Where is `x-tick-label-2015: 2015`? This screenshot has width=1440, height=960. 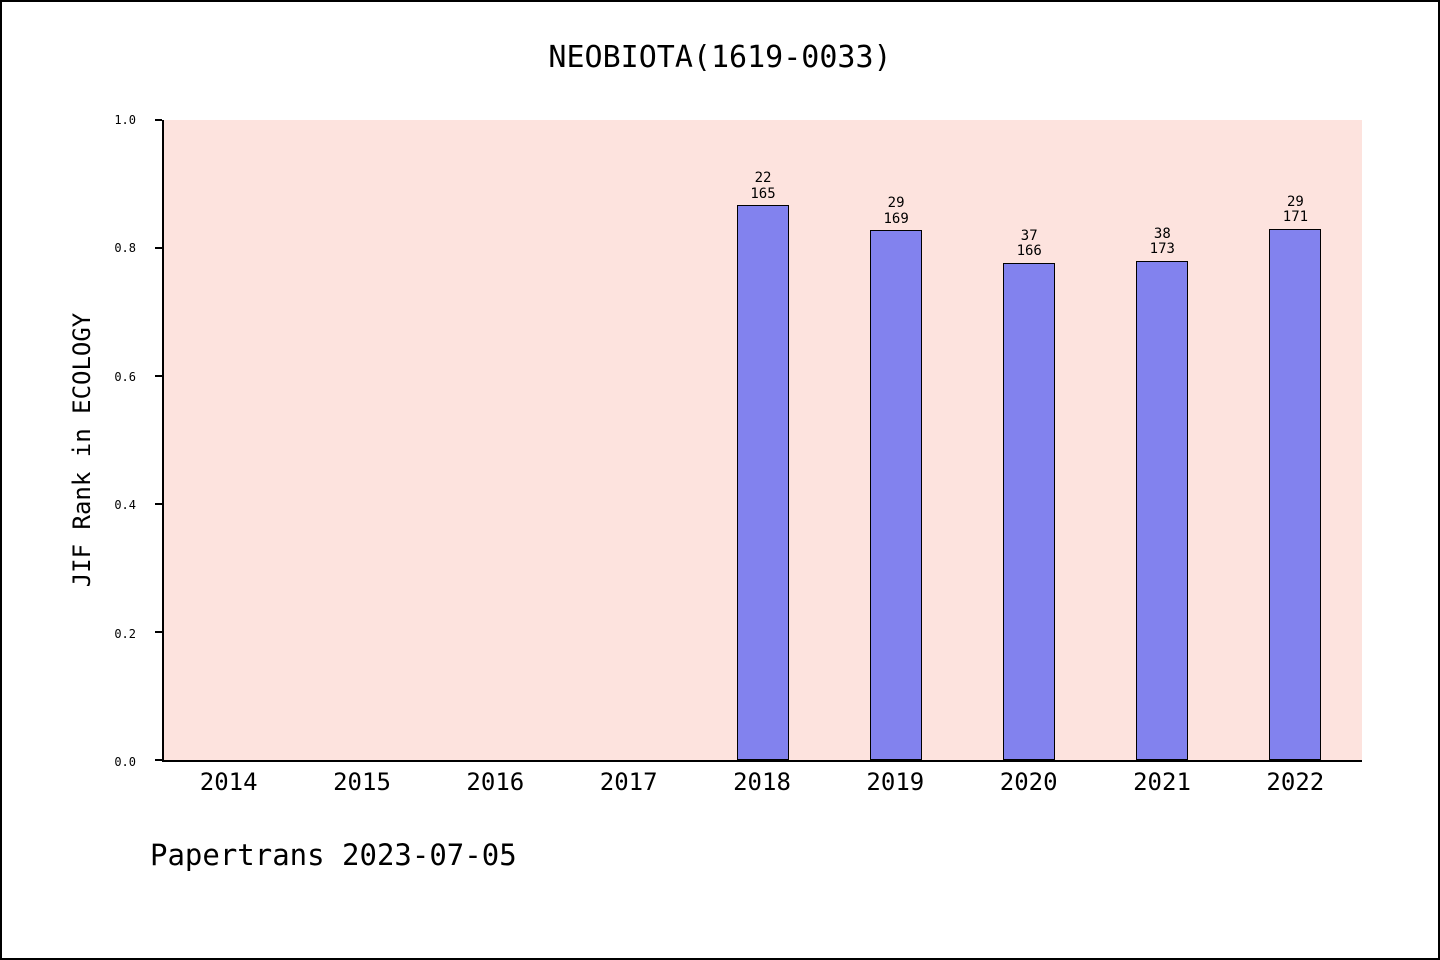
x-tick-label-2015: 2015 is located at coordinates (362, 782).